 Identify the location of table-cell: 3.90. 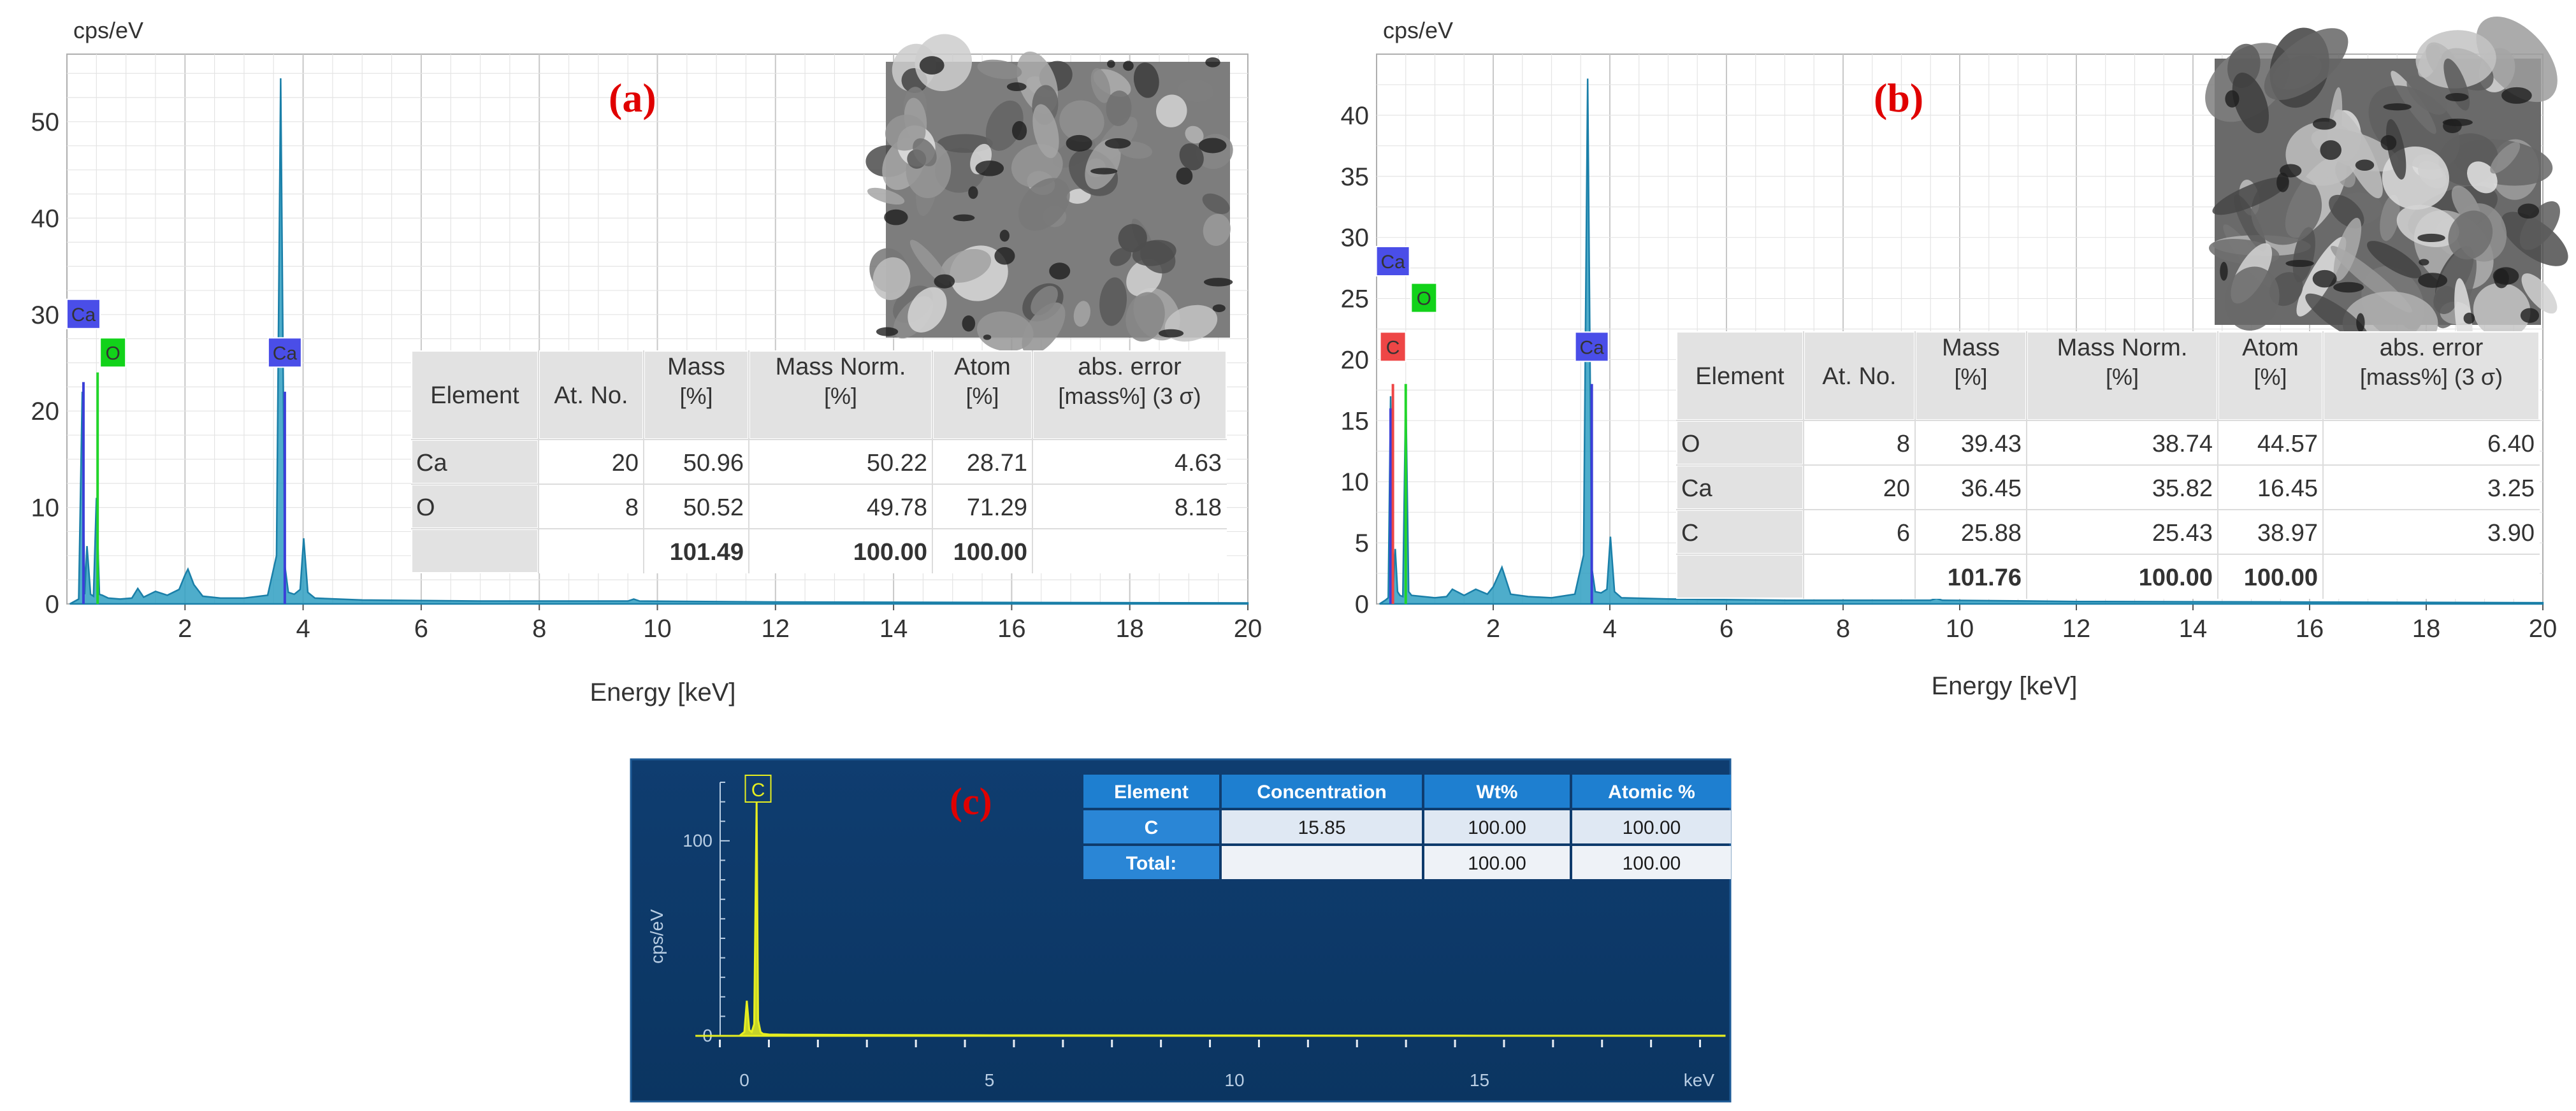
(2511, 533).